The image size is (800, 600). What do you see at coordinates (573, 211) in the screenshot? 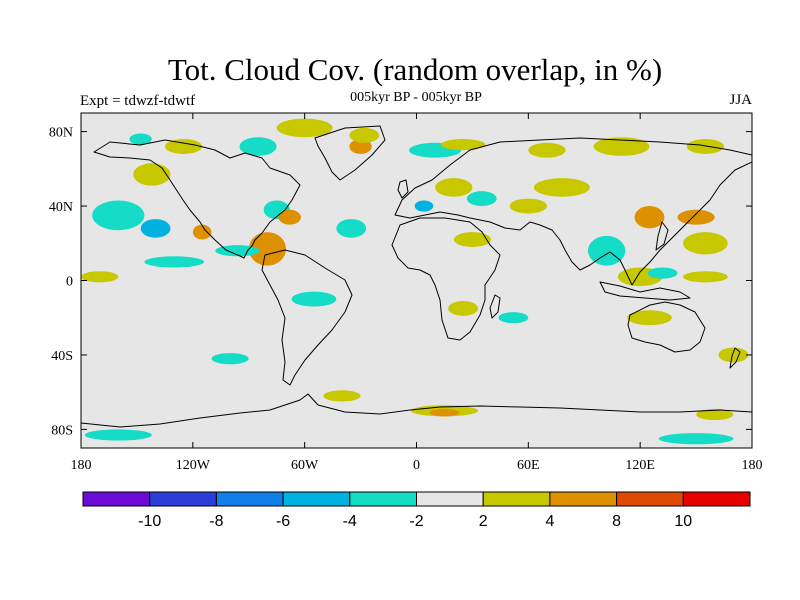
I see `coastline-eurasia` at bounding box center [573, 211].